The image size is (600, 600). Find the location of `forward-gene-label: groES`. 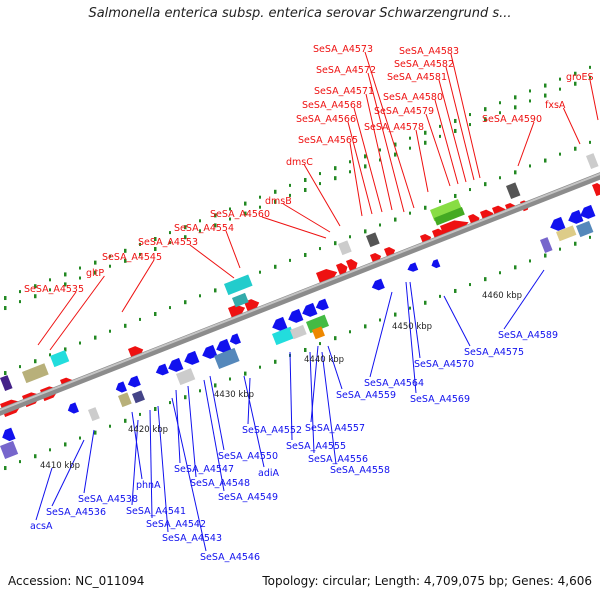

forward-gene-label: groES is located at coordinates (580, 77).